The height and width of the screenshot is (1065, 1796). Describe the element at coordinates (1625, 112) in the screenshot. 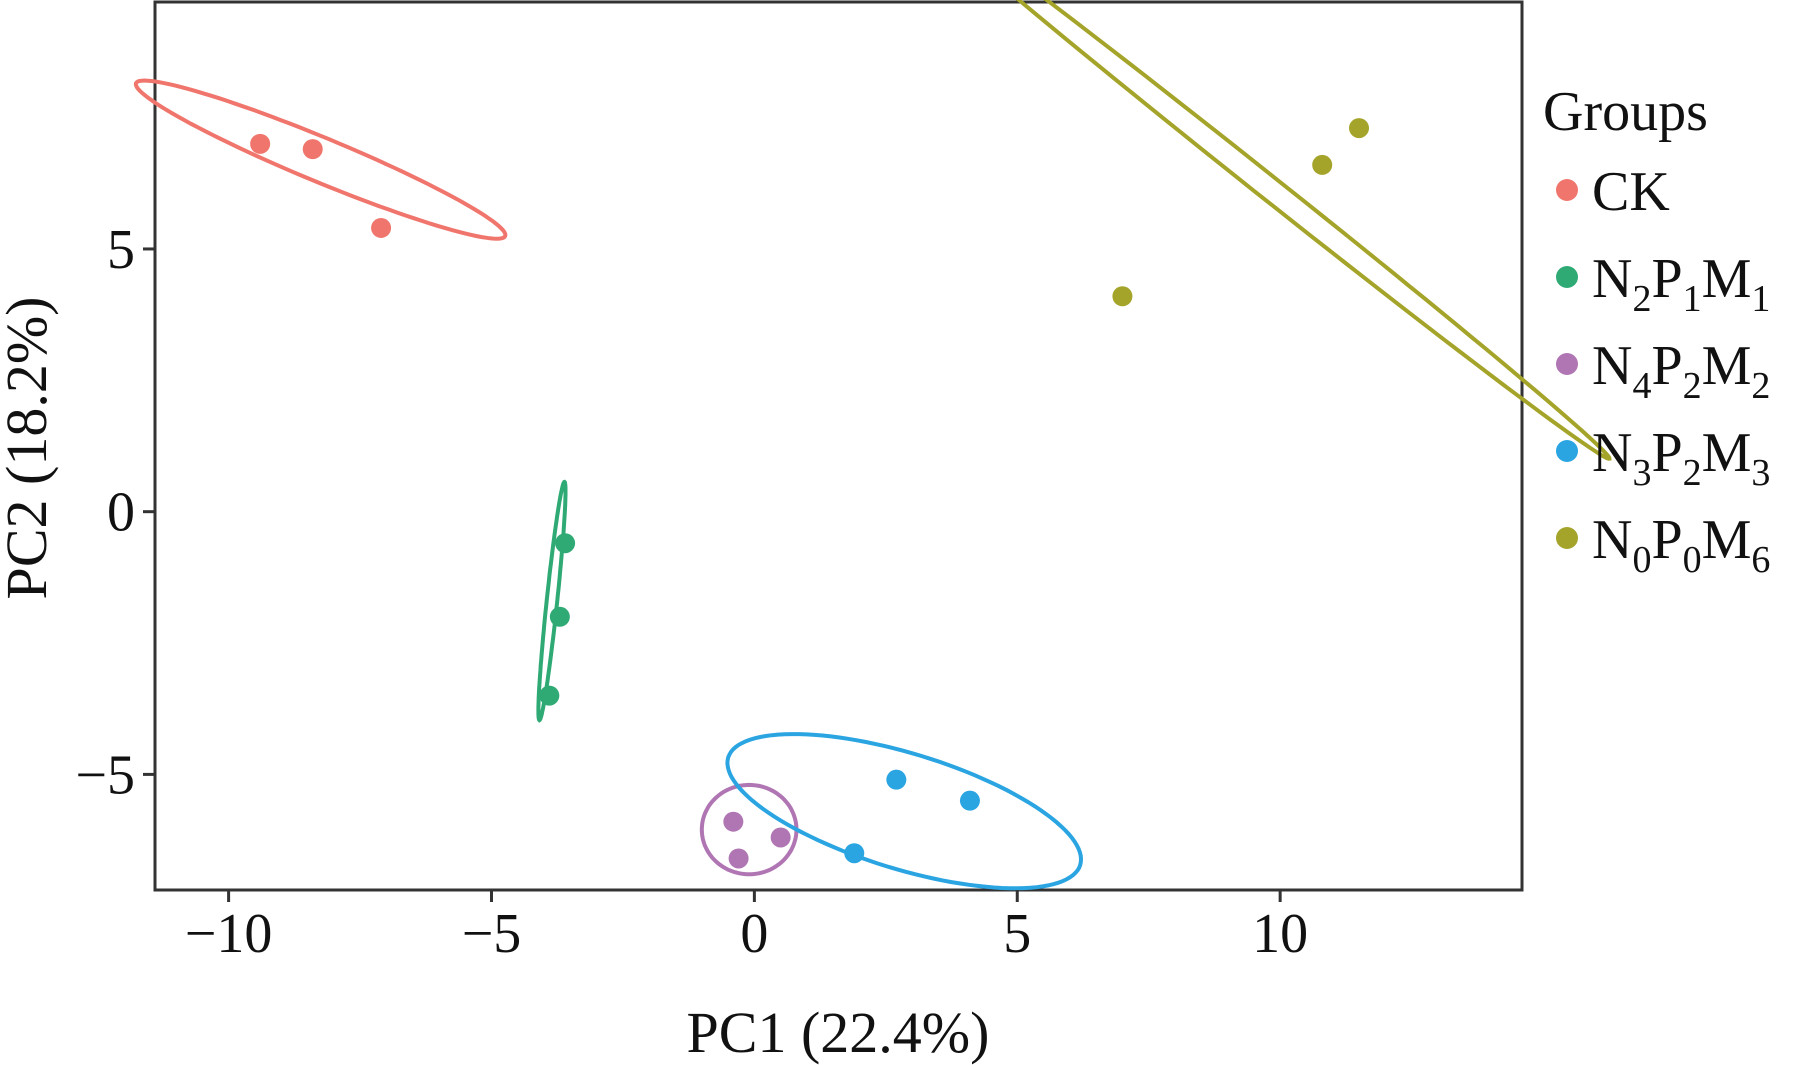

I see `legend-title: Groups` at that location.